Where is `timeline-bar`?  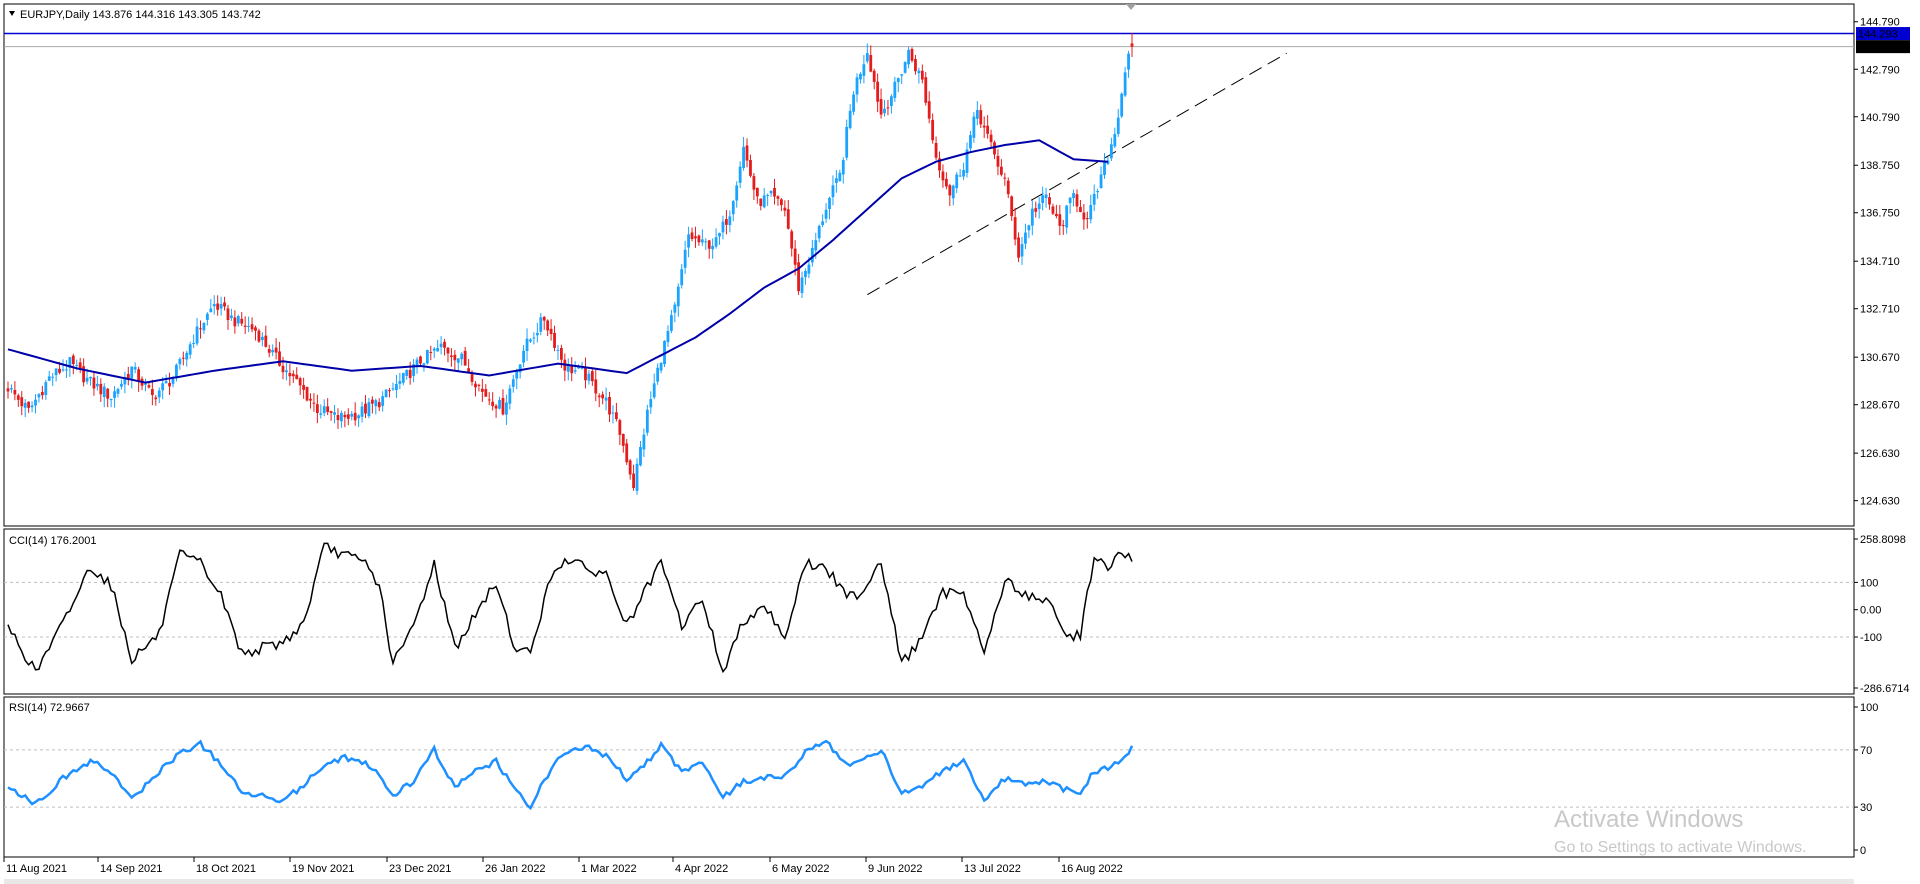 timeline-bar is located at coordinates (929, 881).